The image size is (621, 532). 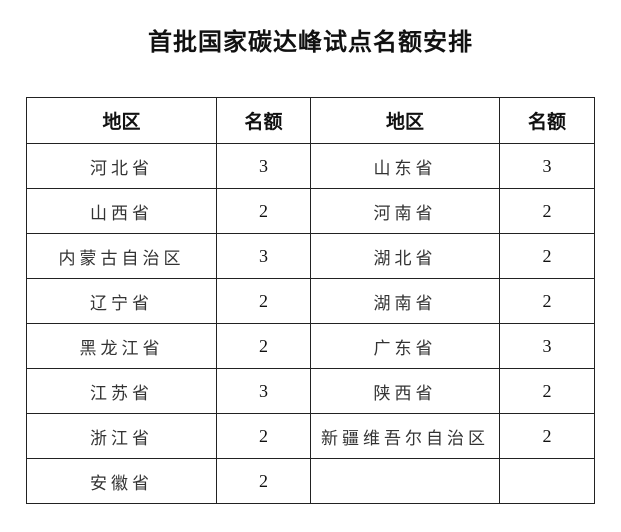 I want to click on region-cell: 辽宁省, so click(x=121, y=301).